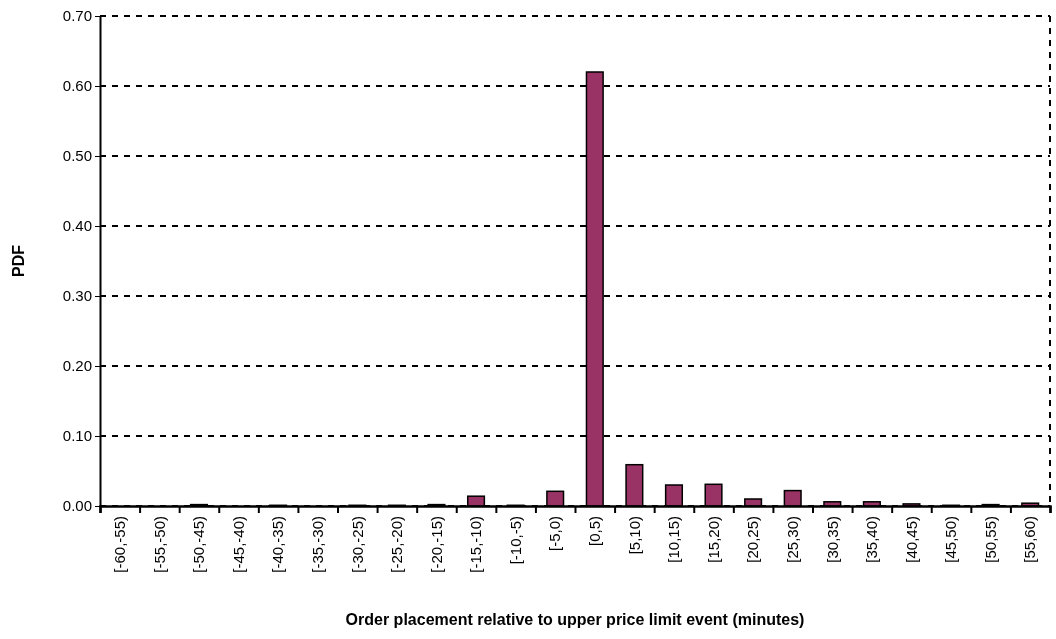 The width and height of the screenshot is (1056, 639). Describe the element at coordinates (77, 436) in the screenshot. I see `y-tick-label: 0.10` at that location.